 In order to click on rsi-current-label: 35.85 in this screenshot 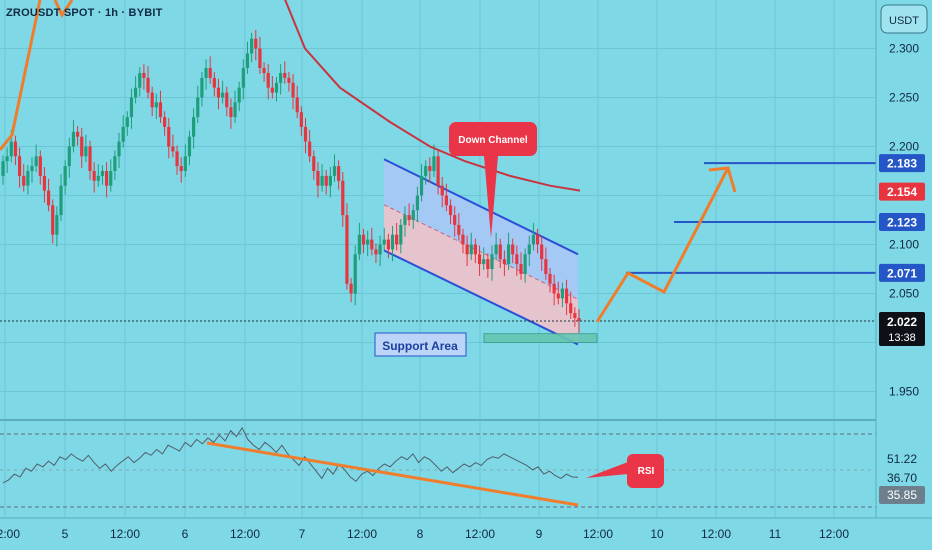, I will do `click(902, 495)`.